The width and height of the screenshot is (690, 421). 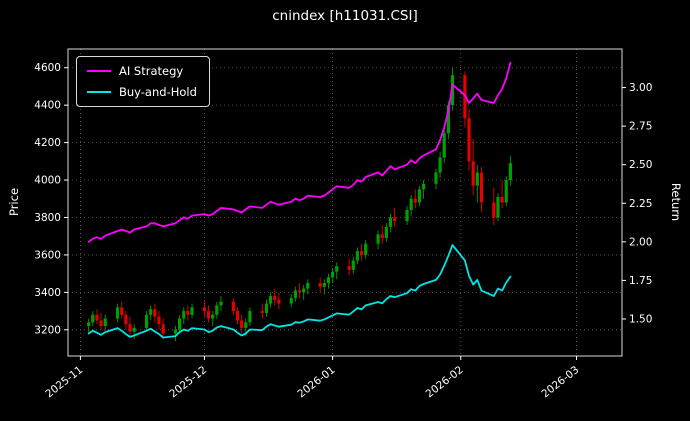 I want to click on y-axis-label-price: Price, so click(x=14, y=202).